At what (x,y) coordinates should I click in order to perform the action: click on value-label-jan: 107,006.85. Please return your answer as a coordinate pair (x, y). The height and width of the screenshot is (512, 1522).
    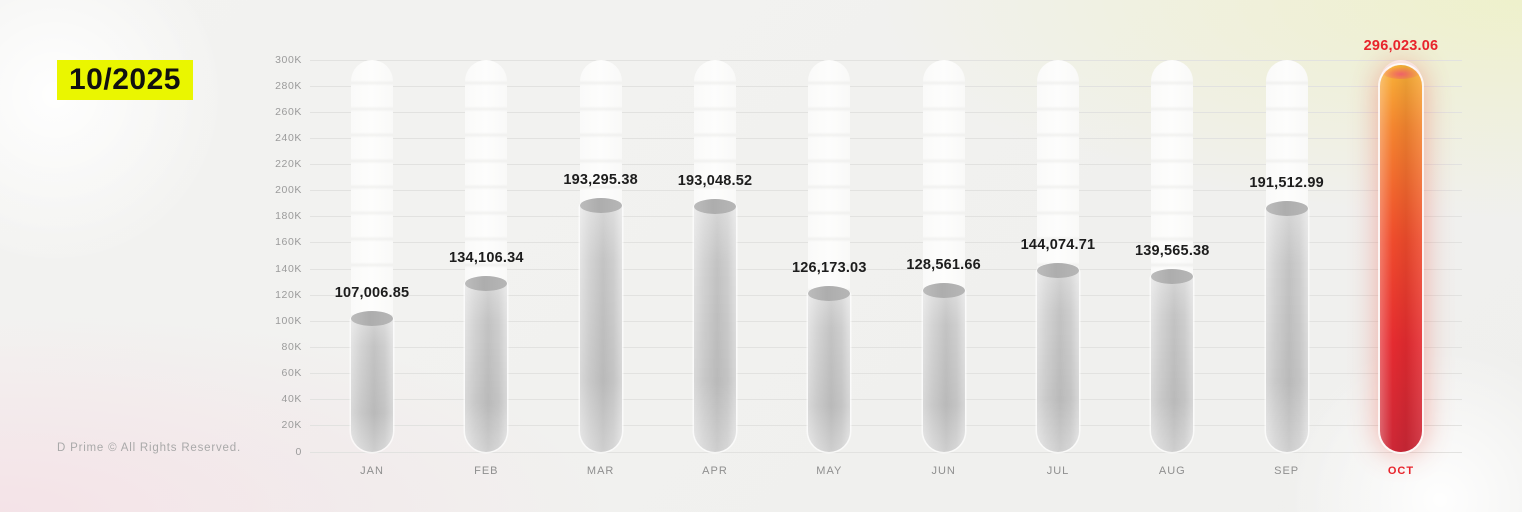
    Looking at the image, I should click on (372, 293).